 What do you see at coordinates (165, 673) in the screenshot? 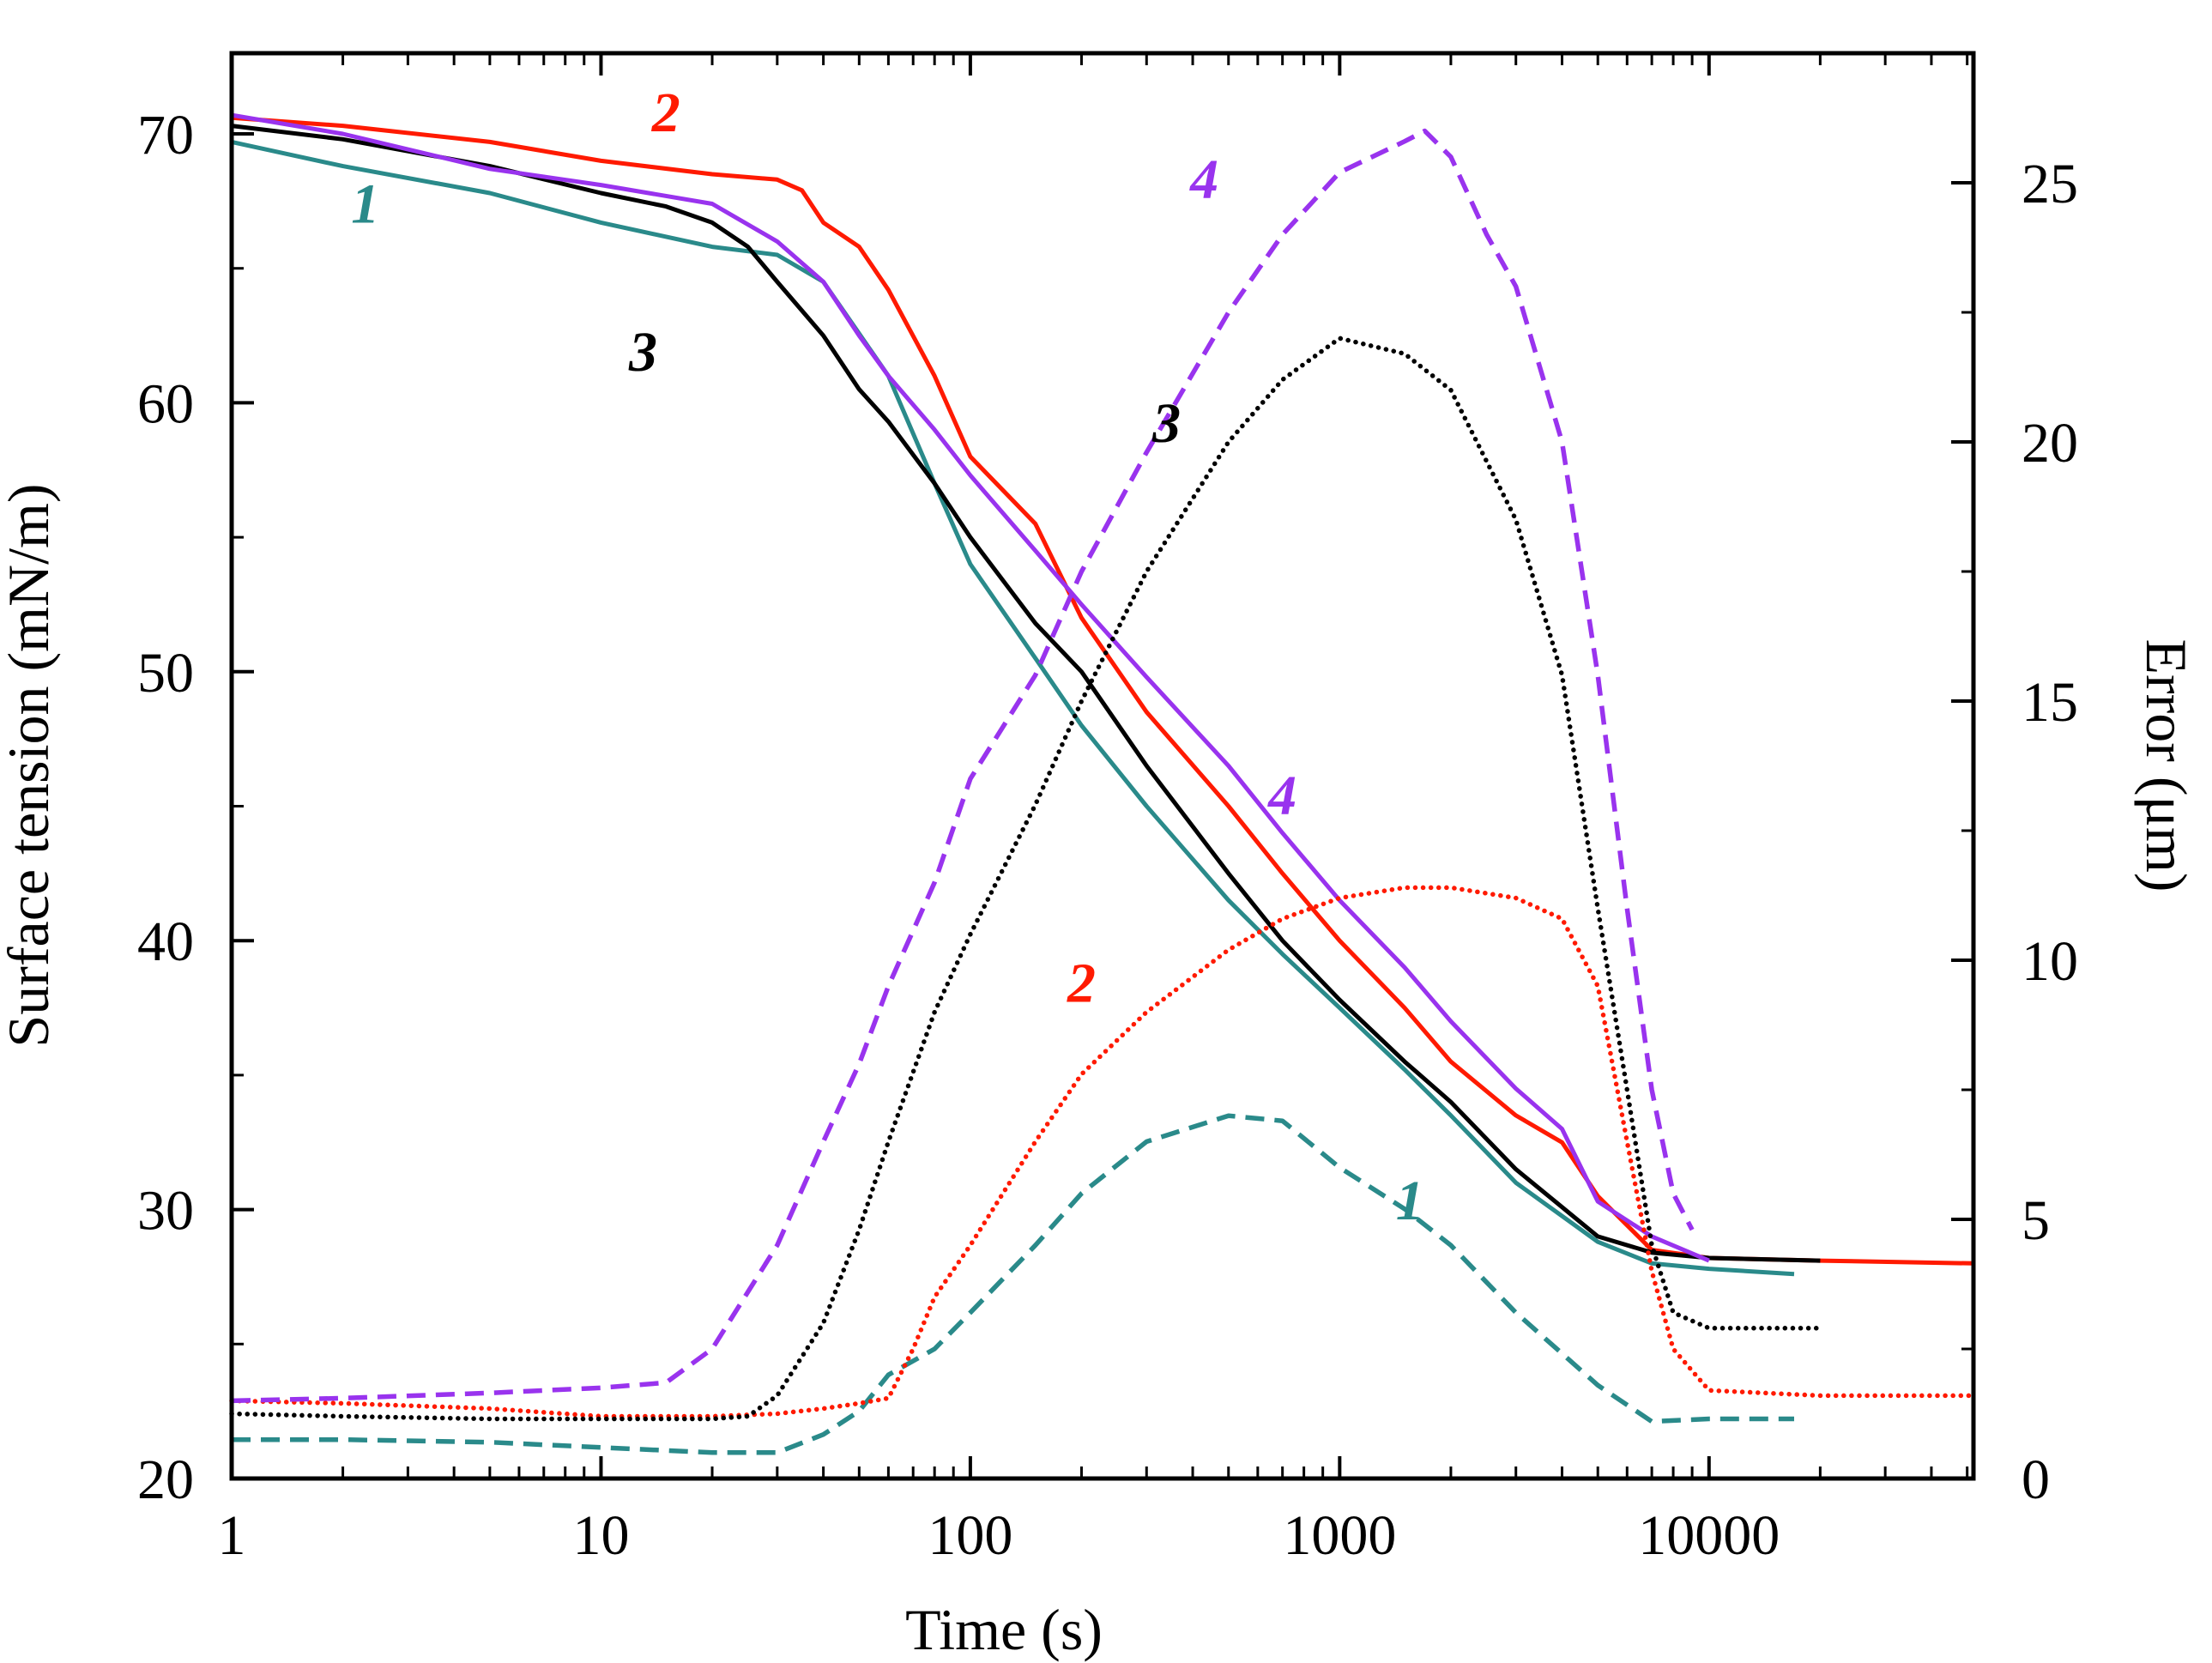
I see `y-tick-label: 50` at bounding box center [165, 673].